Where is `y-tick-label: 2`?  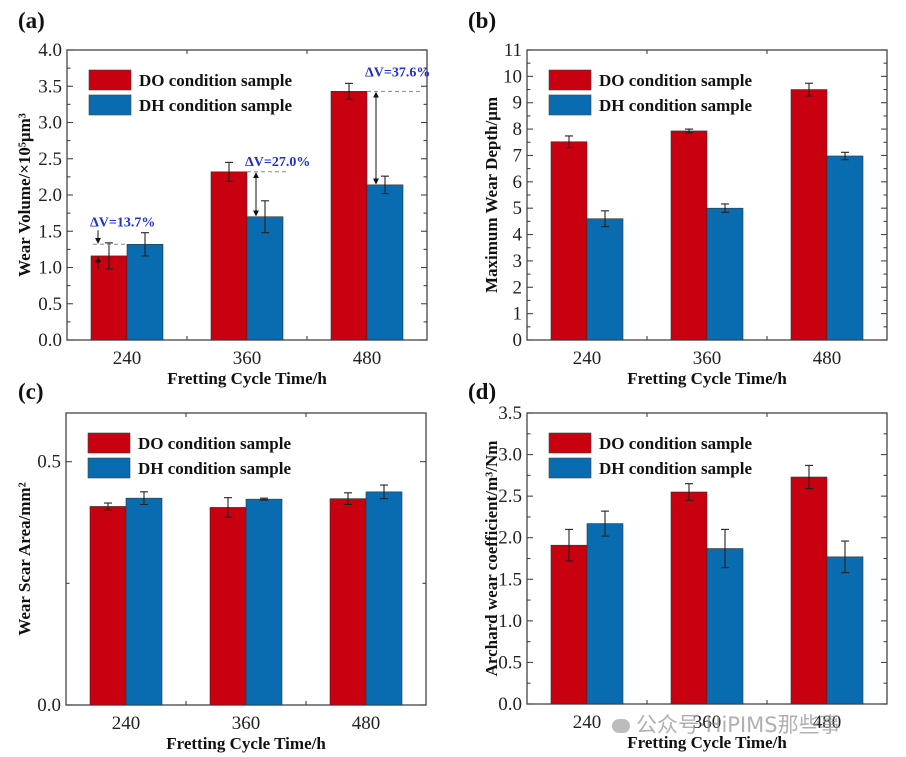
y-tick-label: 2 is located at coordinates (518, 287).